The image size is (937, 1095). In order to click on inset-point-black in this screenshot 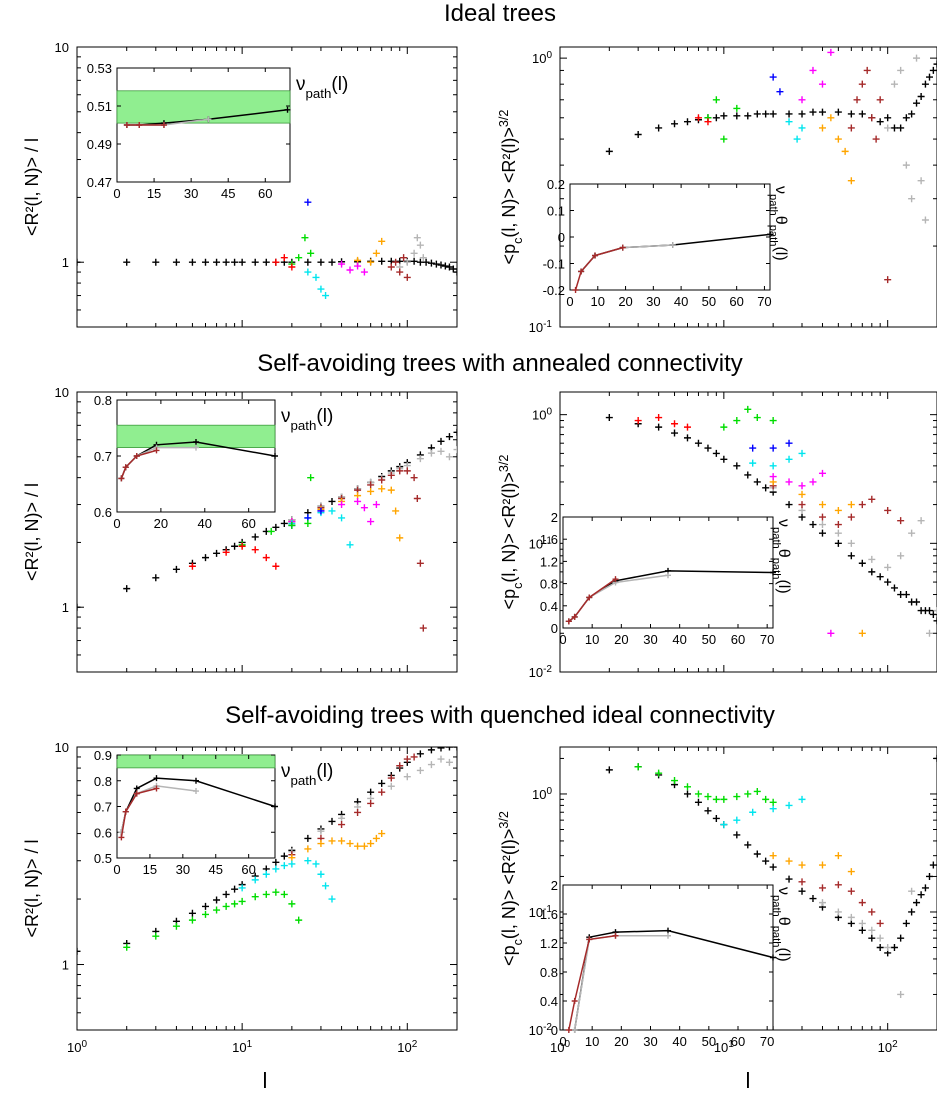, I will do `click(275, 456)`.